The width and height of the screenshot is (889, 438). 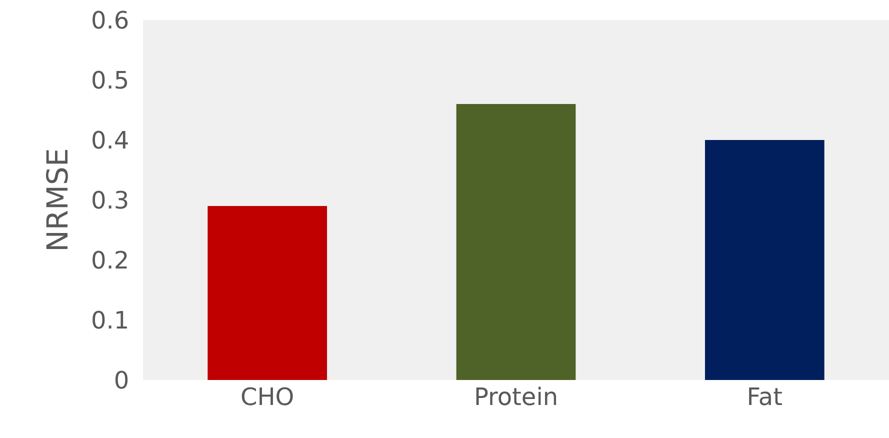 I want to click on y-tick-label: 0.1, so click(x=110, y=320).